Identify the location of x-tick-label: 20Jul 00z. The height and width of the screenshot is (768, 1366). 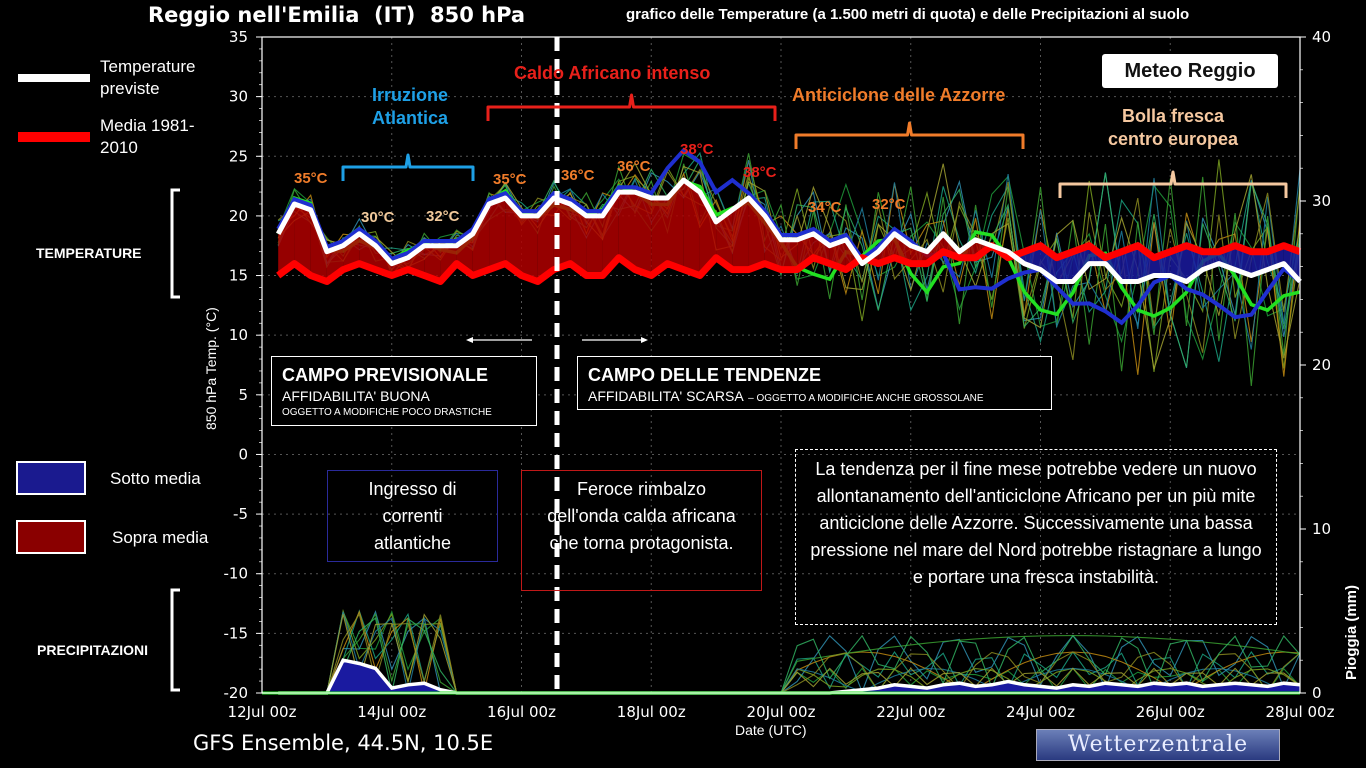
(781, 712).